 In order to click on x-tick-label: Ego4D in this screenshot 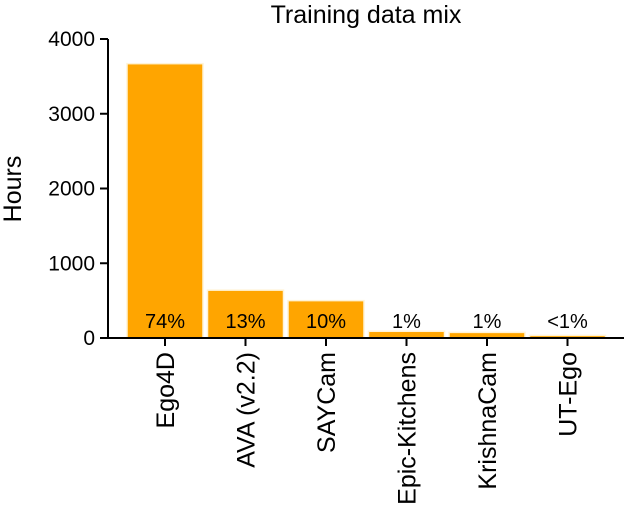, I will do `click(166, 390)`.